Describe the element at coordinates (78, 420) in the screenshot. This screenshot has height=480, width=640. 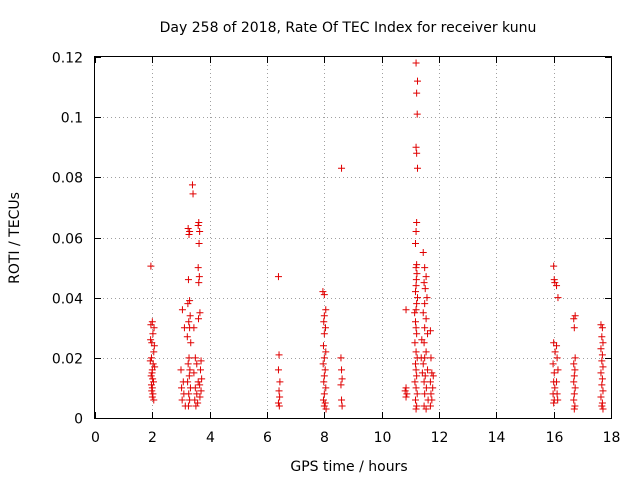
I see `y-tick-label: 0` at that location.